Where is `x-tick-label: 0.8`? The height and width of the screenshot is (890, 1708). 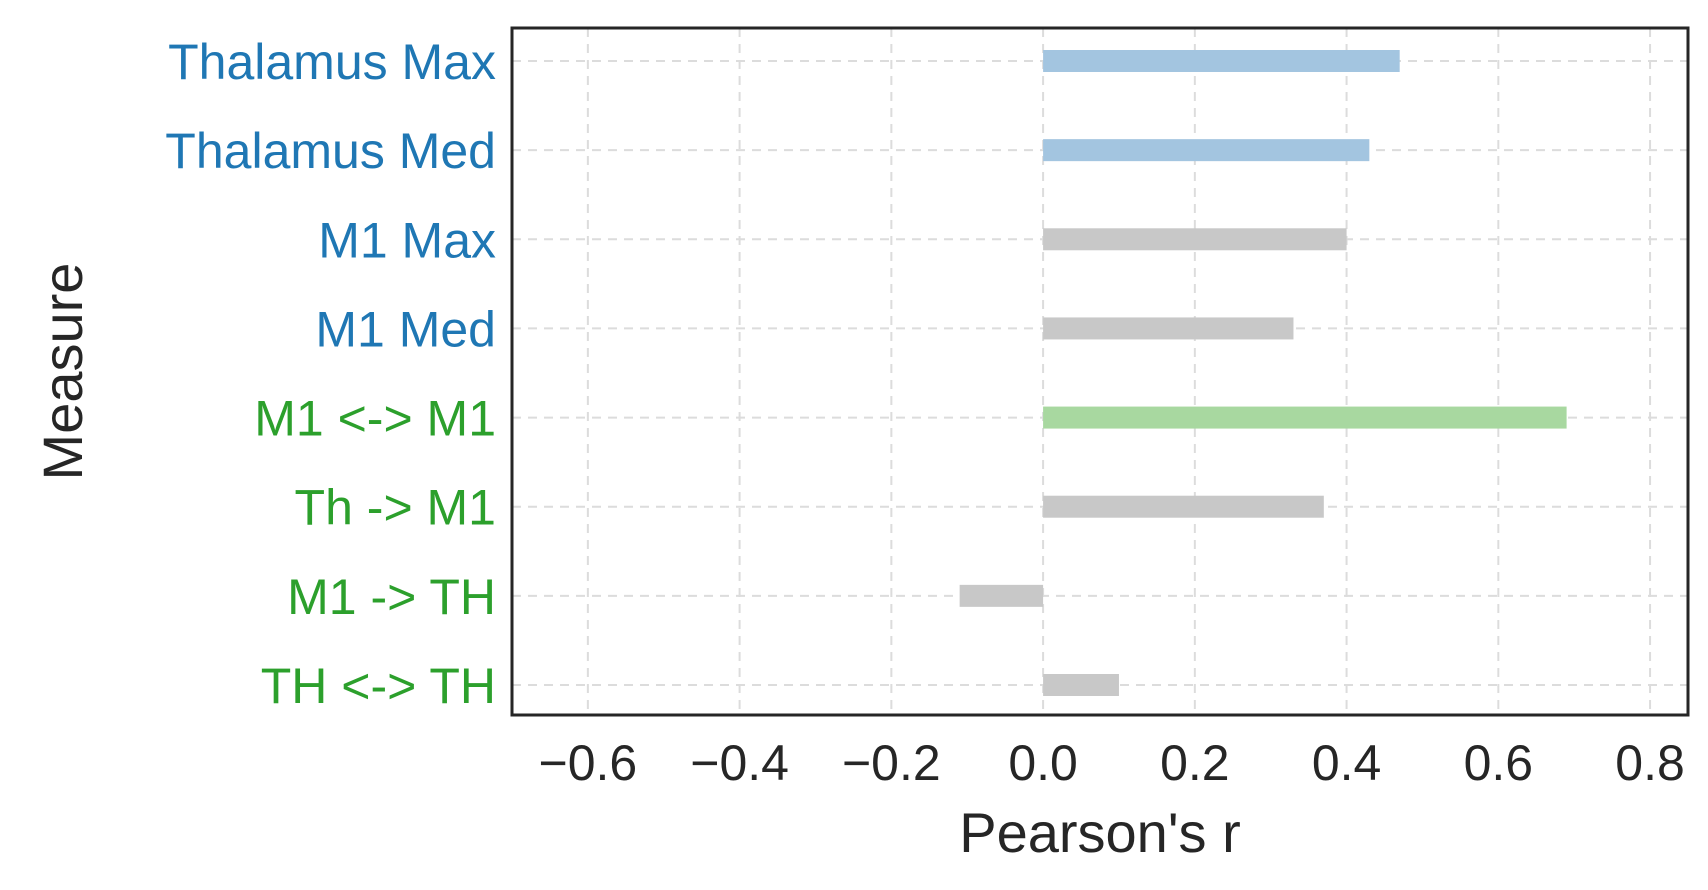 x-tick-label: 0.8 is located at coordinates (1650, 763).